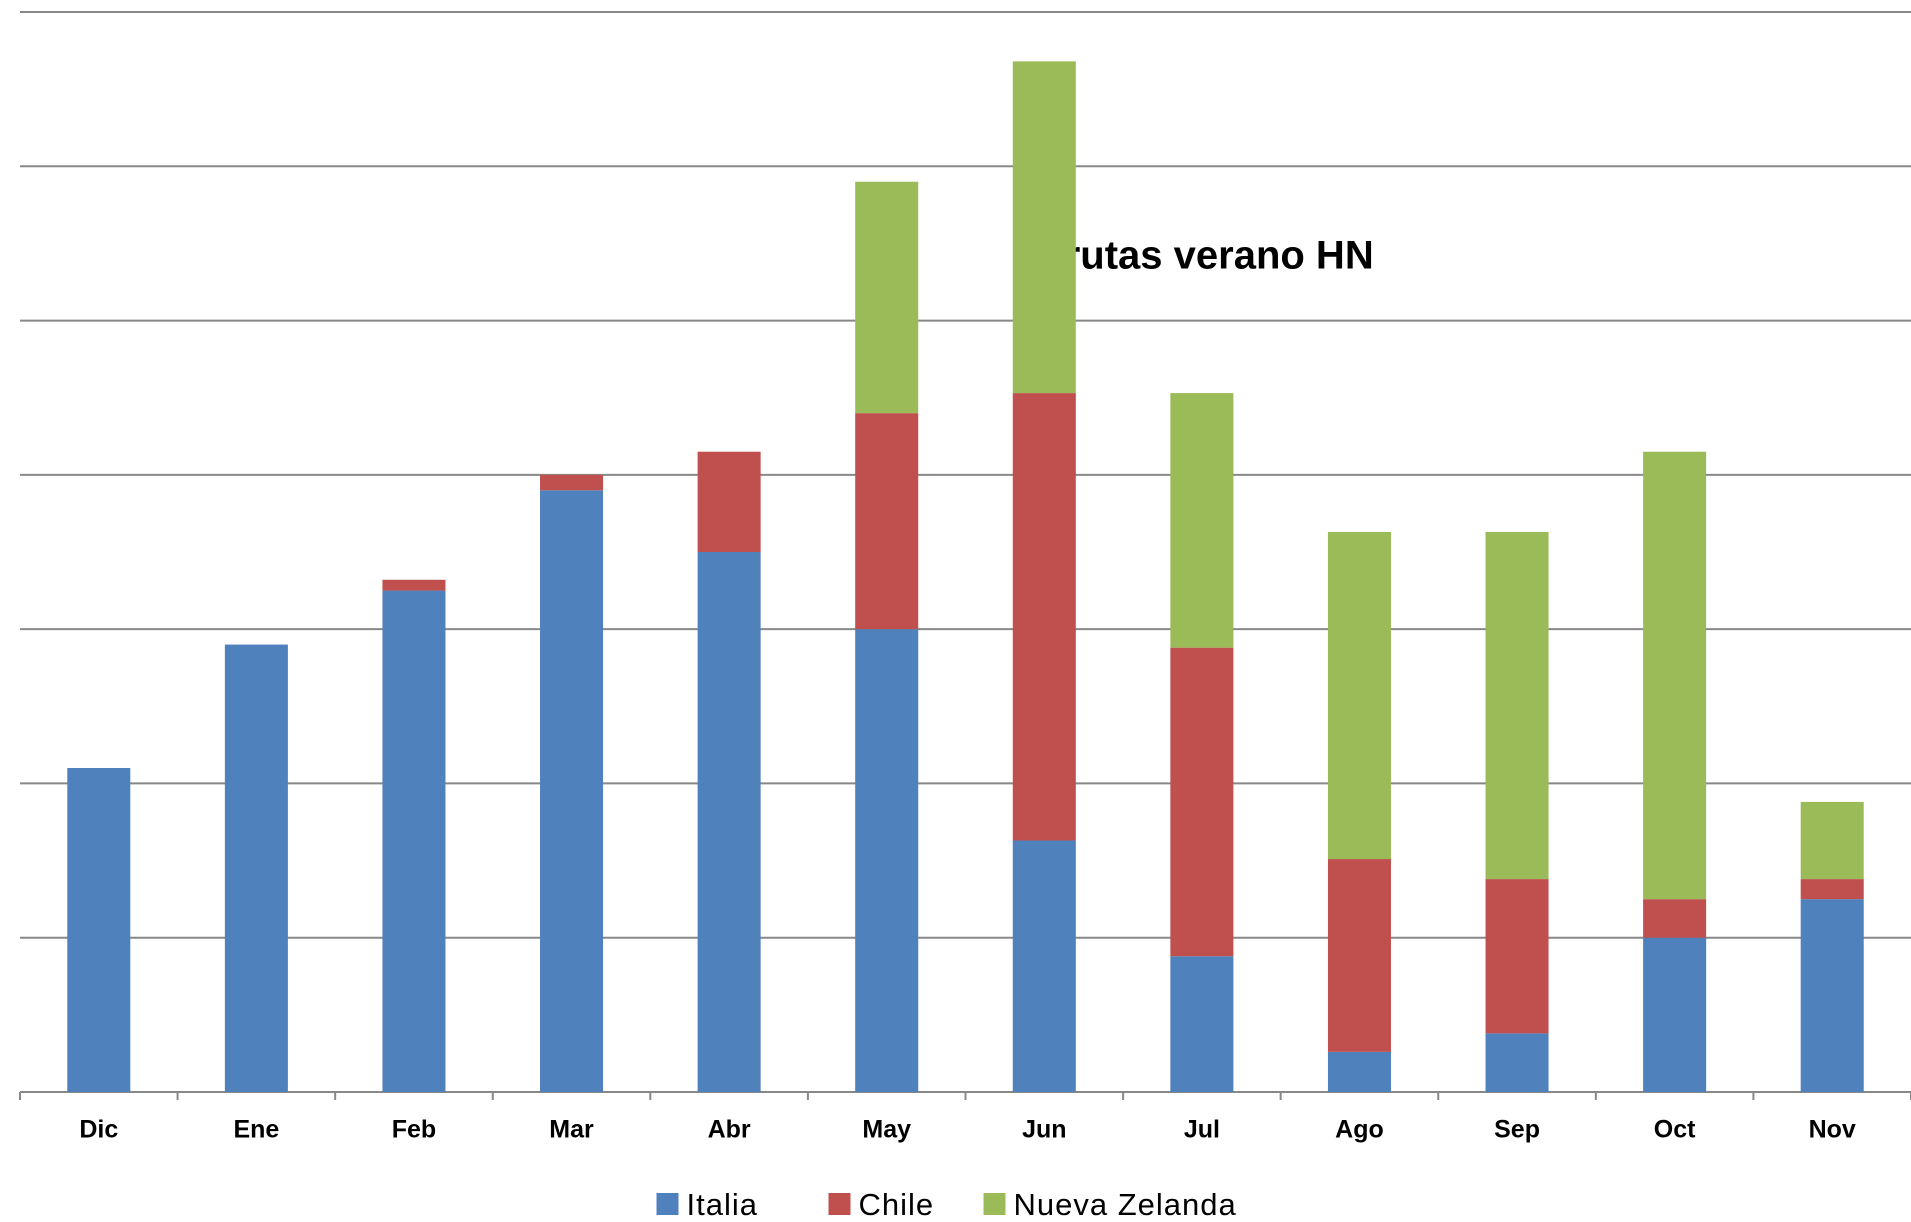 This screenshot has height=1222, width=1911. I want to click on x-tick-label: May, so click(886, 1130).